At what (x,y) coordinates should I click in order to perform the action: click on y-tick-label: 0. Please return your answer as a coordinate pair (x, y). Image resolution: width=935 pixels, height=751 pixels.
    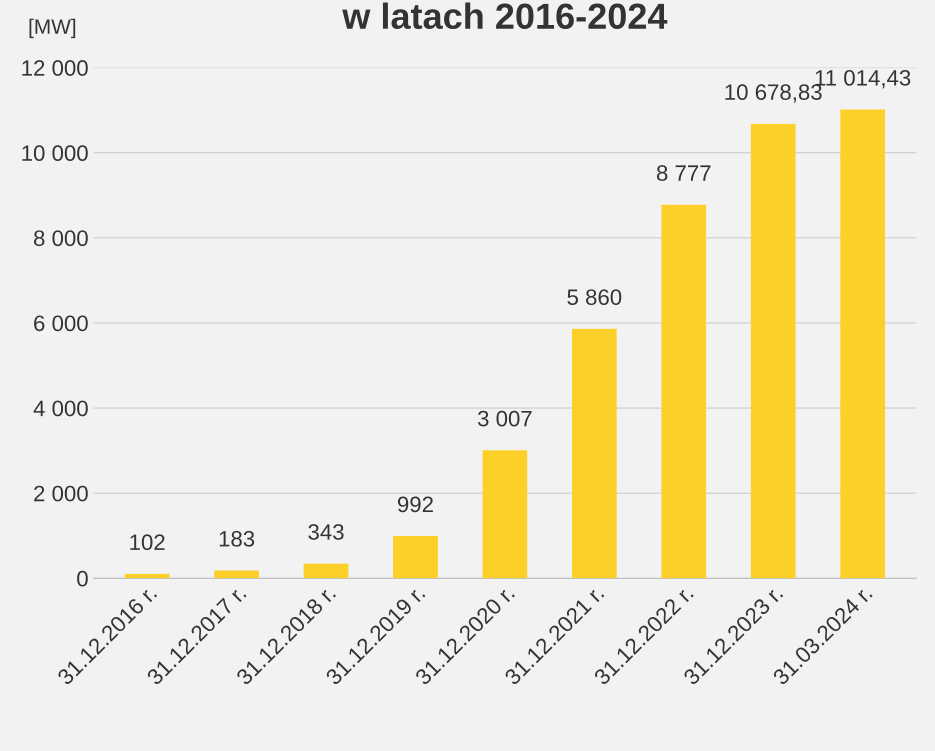
    Looking at the image, I should click on (82, 578).